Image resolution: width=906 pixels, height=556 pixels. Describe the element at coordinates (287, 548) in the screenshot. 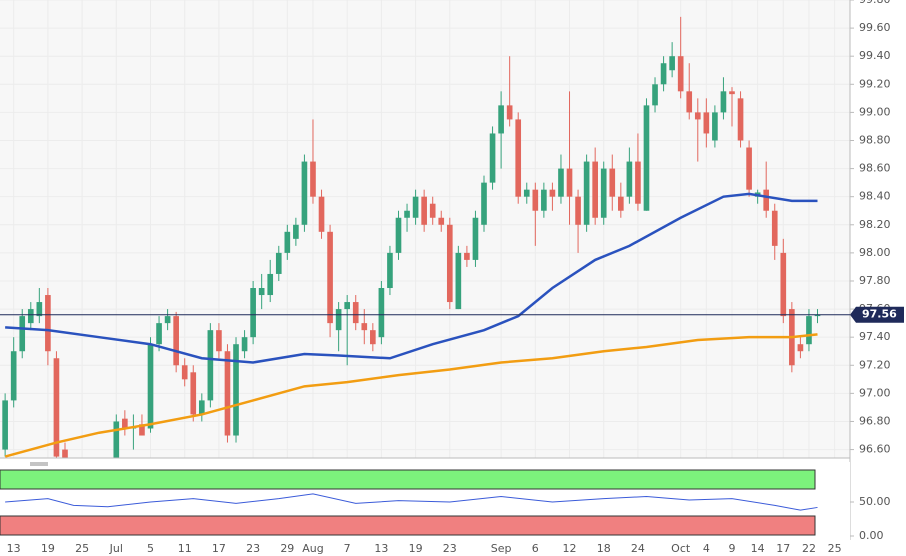

I see `x-tick-label: 29` at that location.